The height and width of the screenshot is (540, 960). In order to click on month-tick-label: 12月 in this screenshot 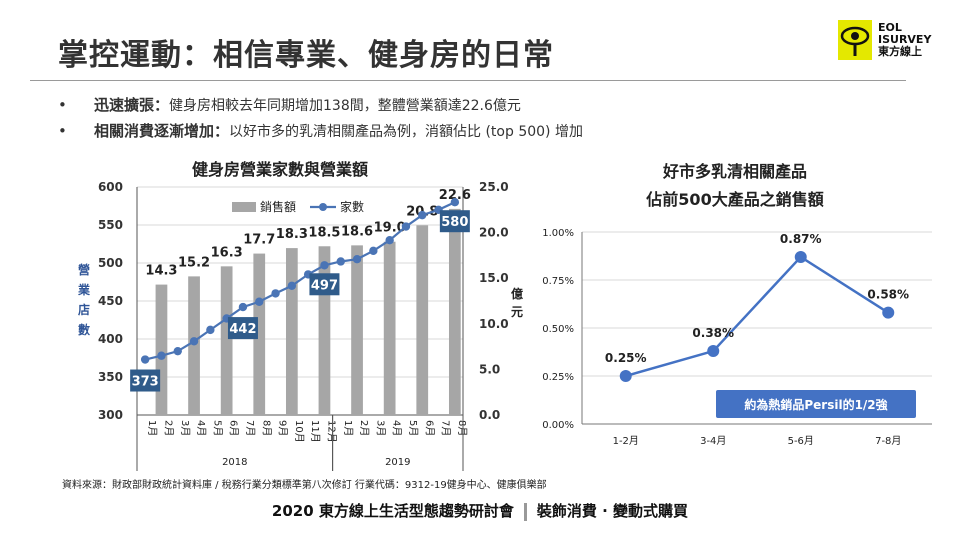, I will do `click(331, 431)`.